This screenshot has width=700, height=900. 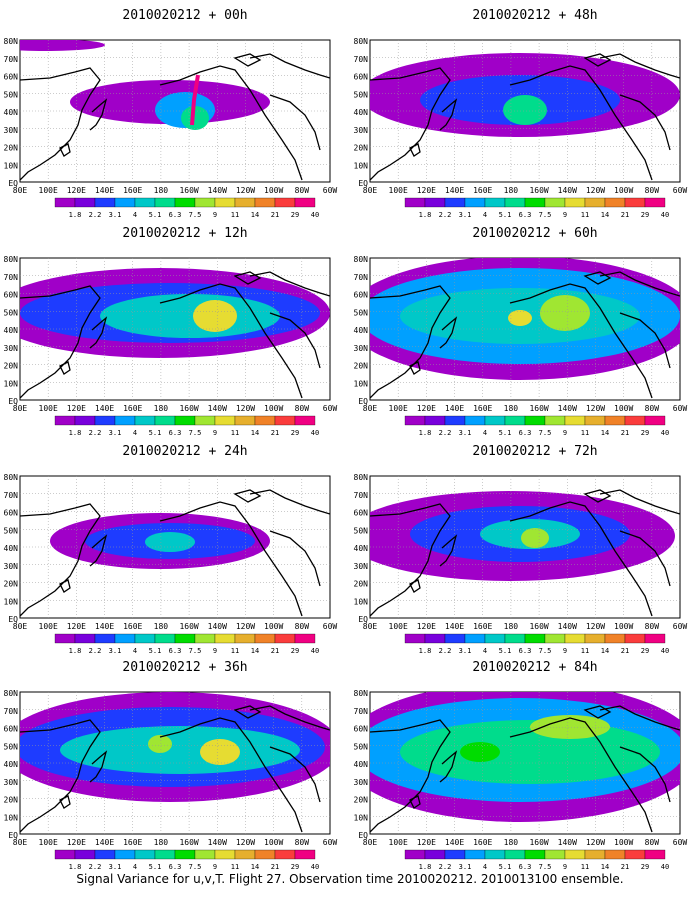 I want to click on colorbar-label: 6.3, so click(x=175, y=651).